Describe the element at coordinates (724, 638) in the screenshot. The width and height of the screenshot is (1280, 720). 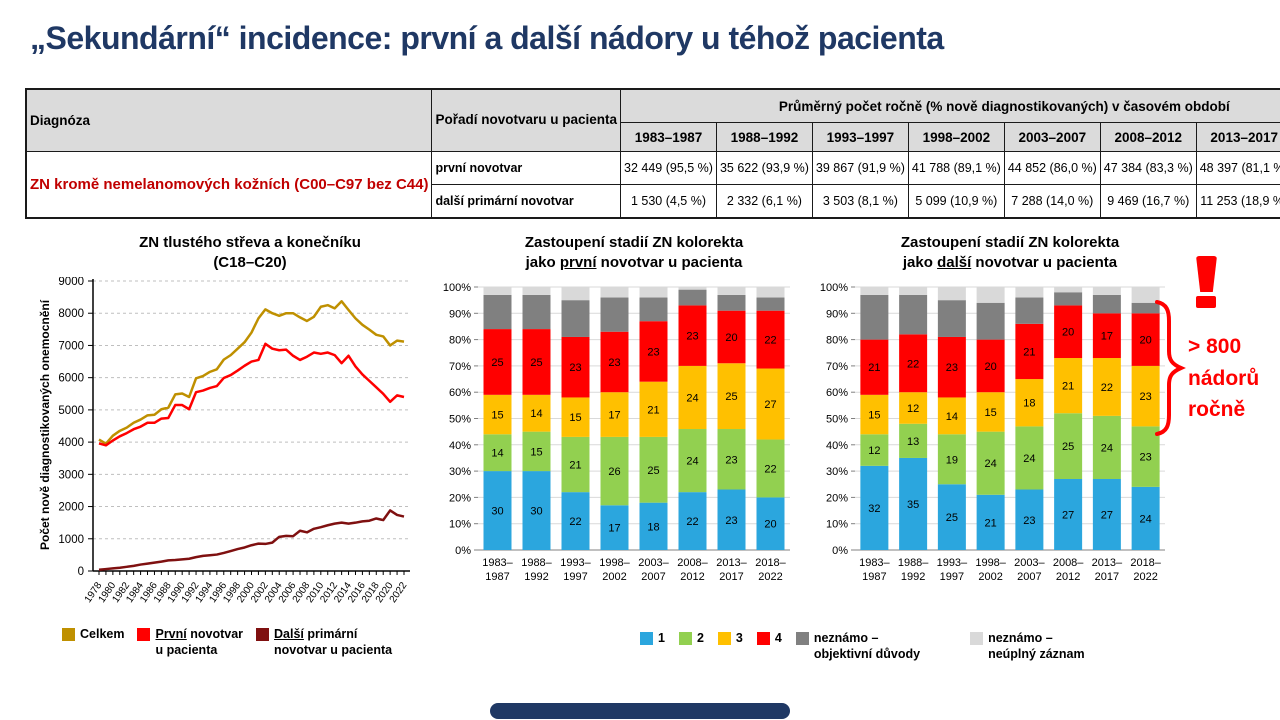
I see `stage3-swatch` at that location.